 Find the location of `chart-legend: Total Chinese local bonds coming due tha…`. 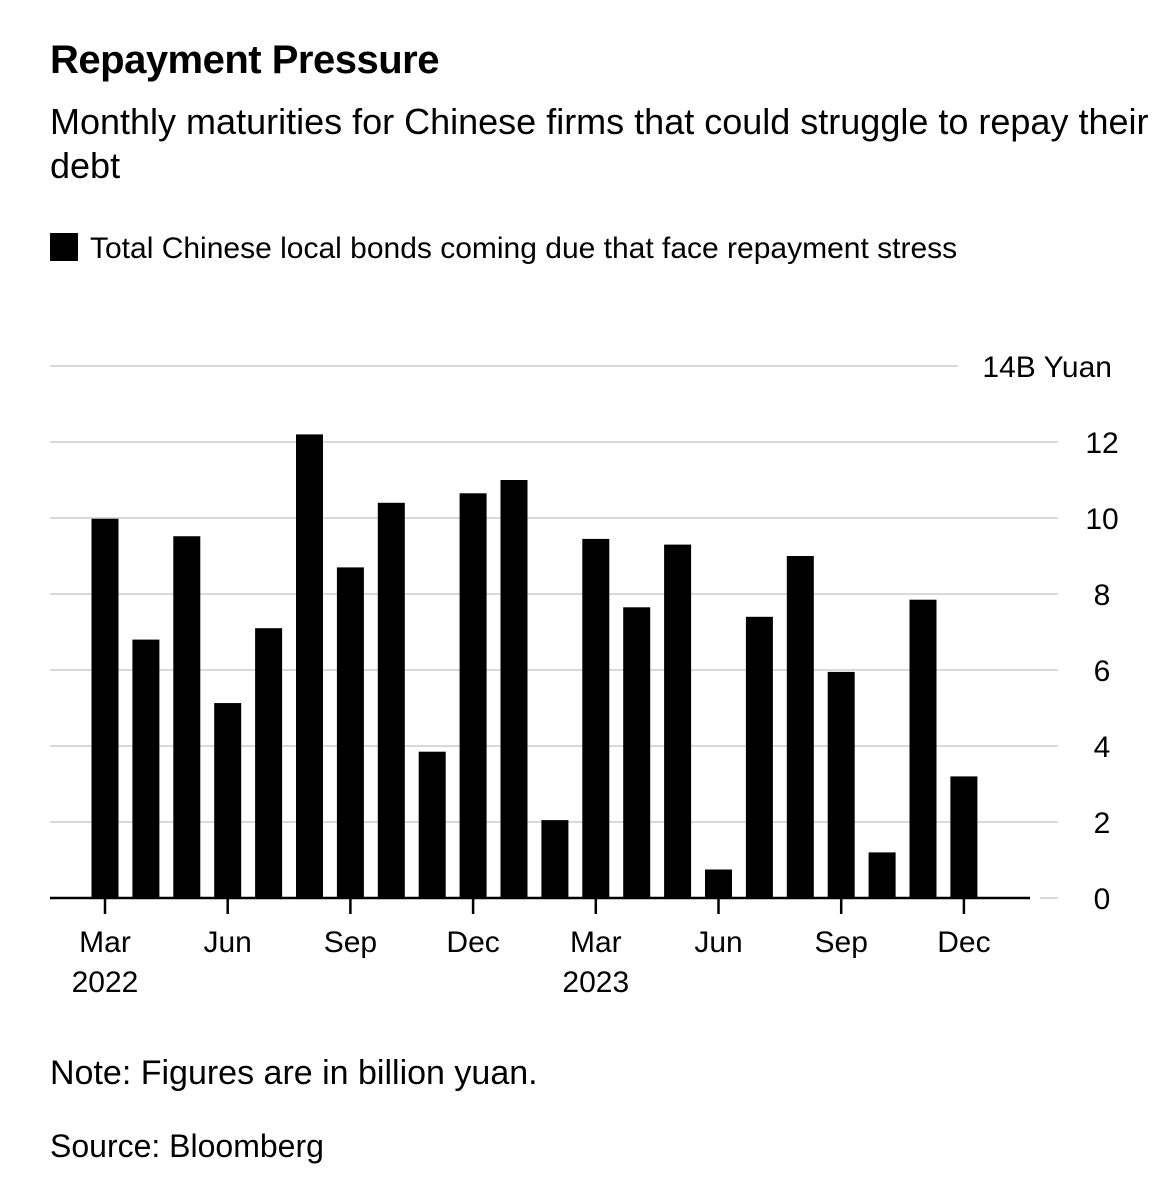

chart-legend: Total Chinese local bonds coming due tha… is located at coordinates (560, 249).